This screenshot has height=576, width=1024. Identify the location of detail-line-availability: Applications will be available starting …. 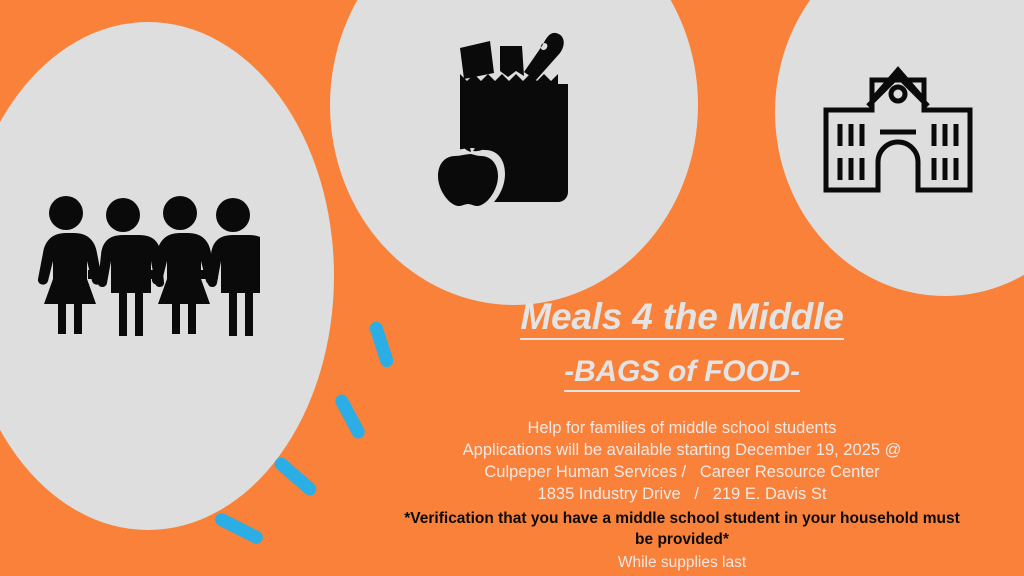
(682, 449).